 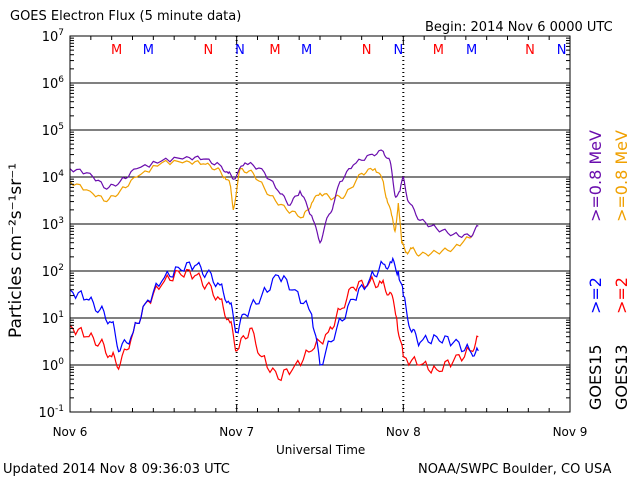 What do you see at coordinates (515, 469) in the screenshot?
I see `credit: NOAA/SWPC Boulder, CO USA` at bounding box center [515, 469].